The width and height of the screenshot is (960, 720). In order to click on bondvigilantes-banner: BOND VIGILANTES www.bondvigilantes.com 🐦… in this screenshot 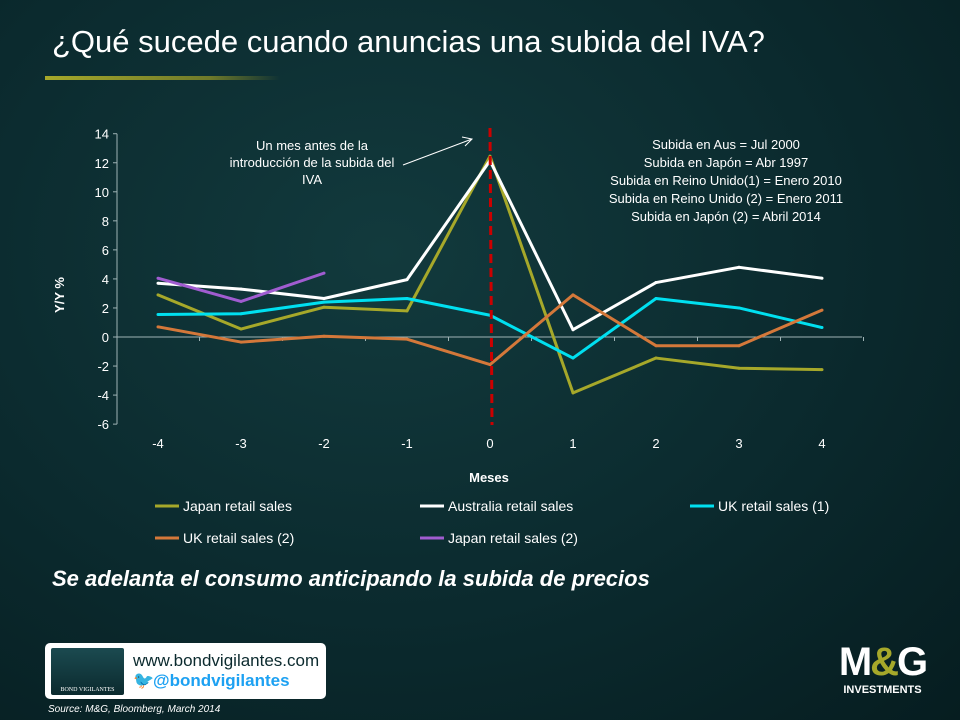, I will do `click(185, 671)`.